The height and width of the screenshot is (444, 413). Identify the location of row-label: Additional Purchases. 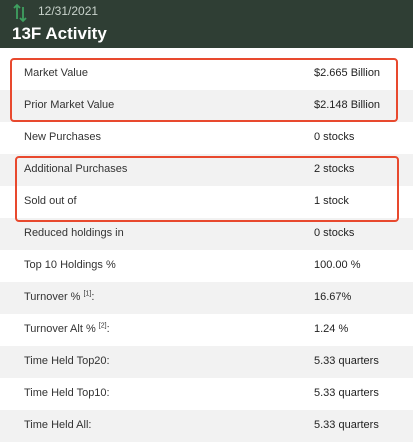
(76, 169).